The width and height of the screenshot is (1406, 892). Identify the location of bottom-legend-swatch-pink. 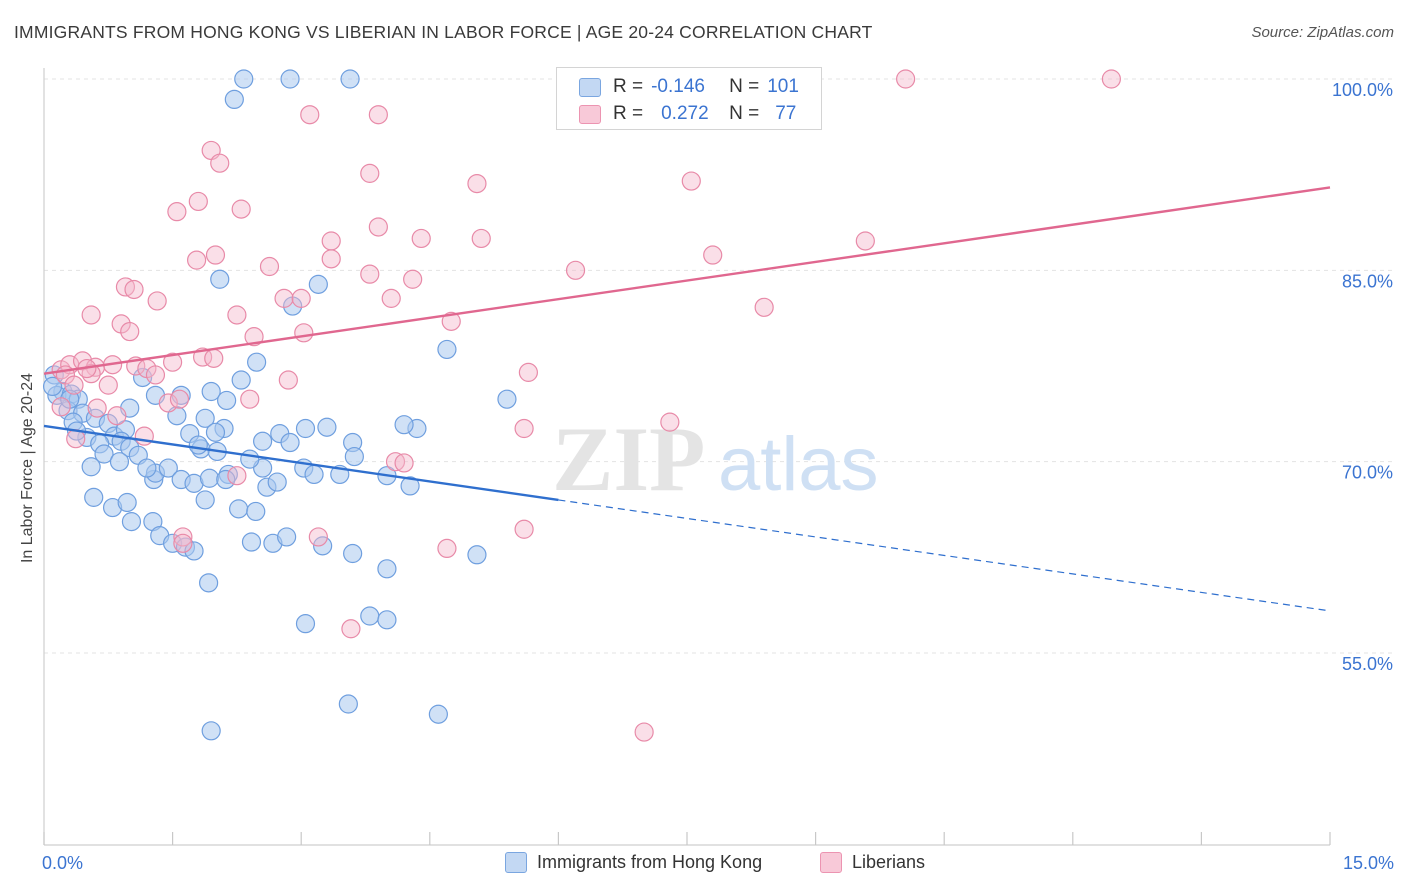
(831, 862).